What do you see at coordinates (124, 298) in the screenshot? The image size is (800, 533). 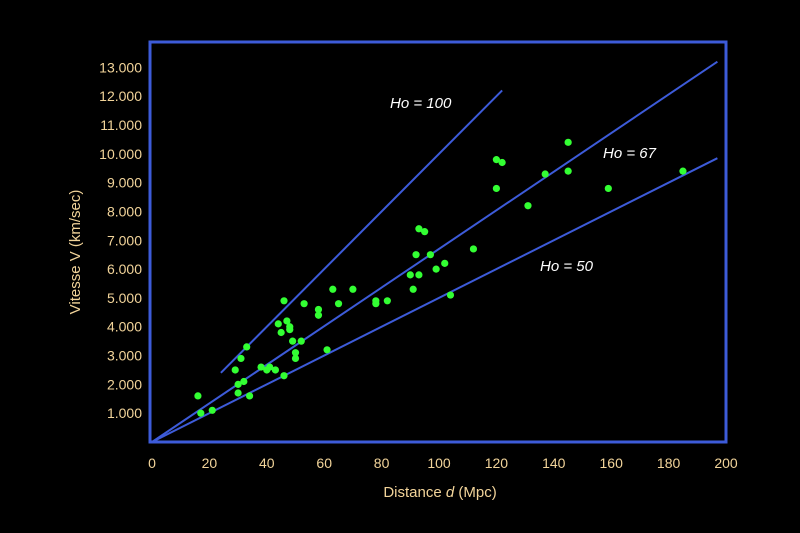 I see `y-tick-label: 5.000` at bounding box center [124, 298].